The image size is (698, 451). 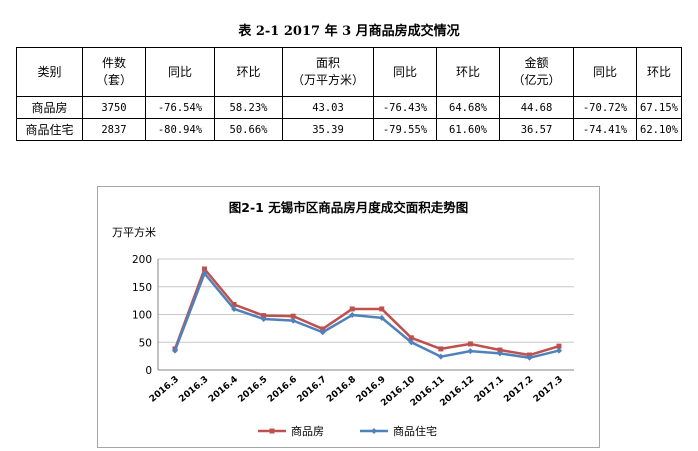 What do you see at coordinates (349, 31) in the screenshot?
I see `table-title: 表 2-1 2017 年 3 月商品房成交情况` at bounding box center [349, 31].